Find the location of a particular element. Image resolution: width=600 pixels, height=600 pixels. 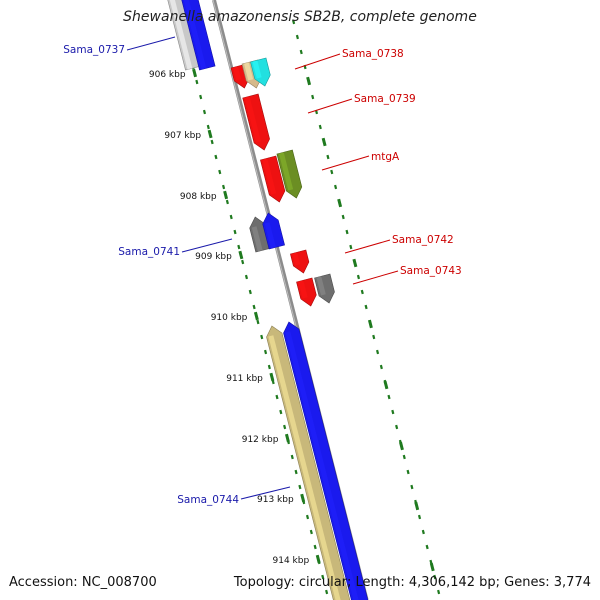

gene-label: Sama_0743 is located at coordinates (431, 271).